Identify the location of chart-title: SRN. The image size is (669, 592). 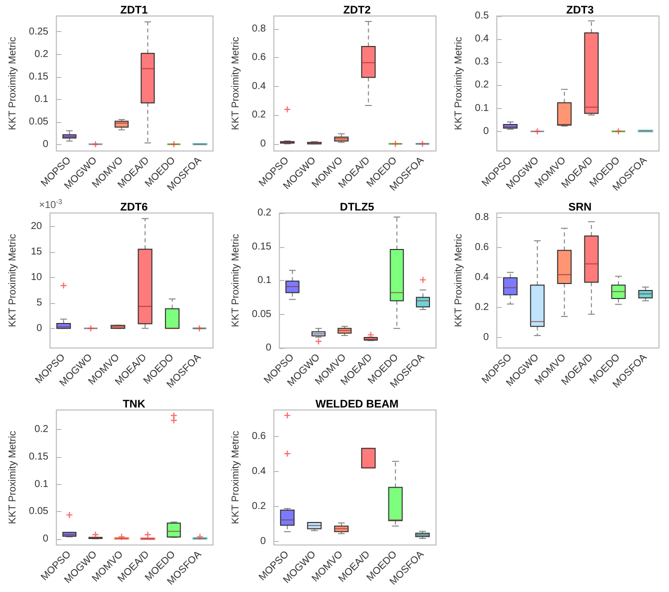
(580, 208).